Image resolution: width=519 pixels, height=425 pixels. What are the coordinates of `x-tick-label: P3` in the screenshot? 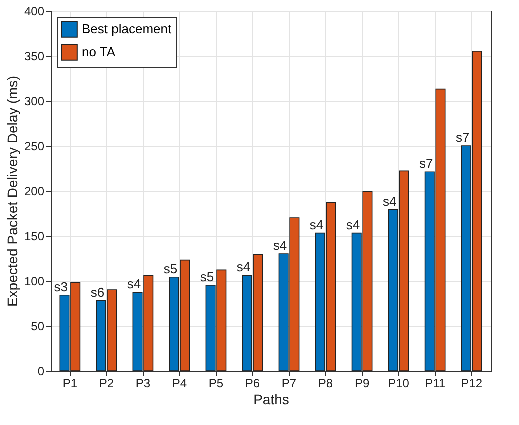 It's located at (143, 383).